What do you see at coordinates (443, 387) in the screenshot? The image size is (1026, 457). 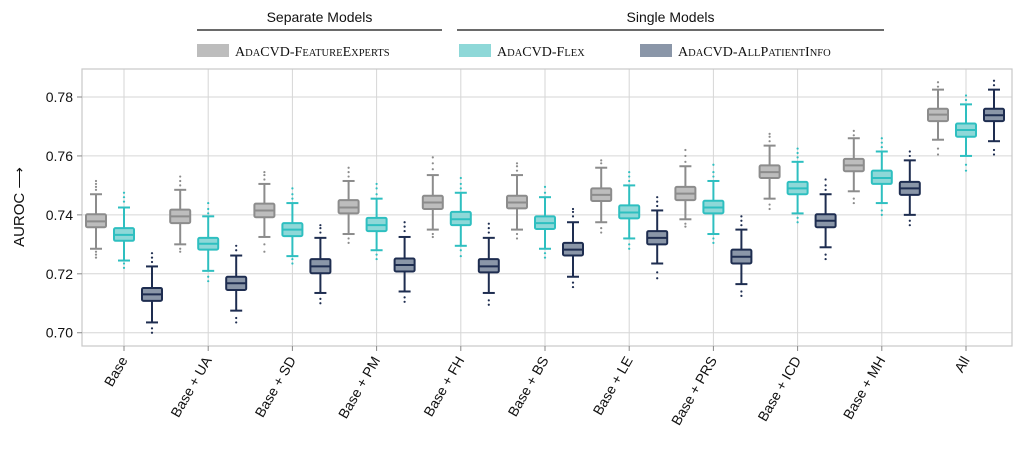 I see `x-tick-label: Base + FH` at bounding box center [443, 387].